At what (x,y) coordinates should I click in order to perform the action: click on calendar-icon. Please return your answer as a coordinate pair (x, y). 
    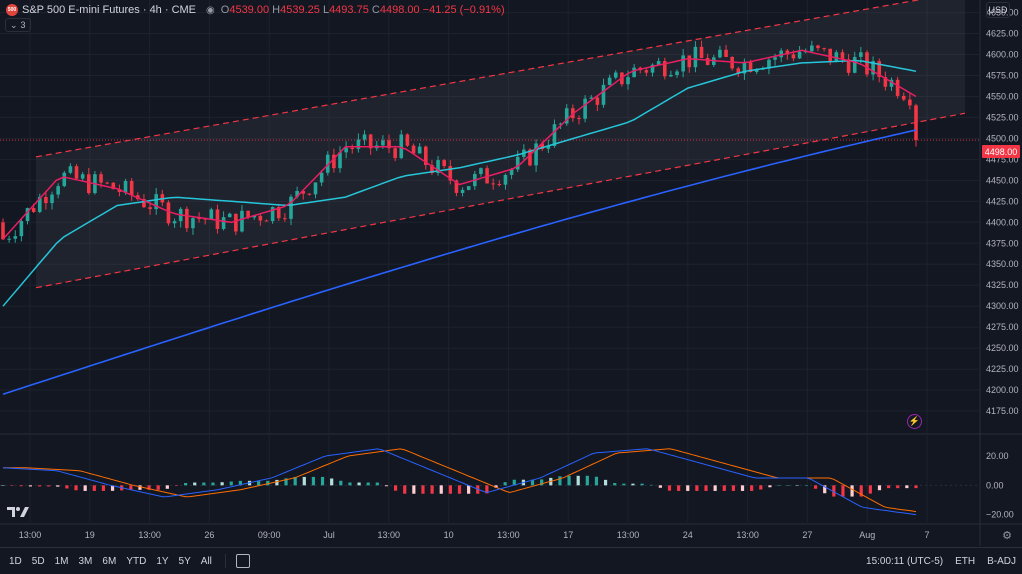
    Looking at the image, I should click on (242, 561).